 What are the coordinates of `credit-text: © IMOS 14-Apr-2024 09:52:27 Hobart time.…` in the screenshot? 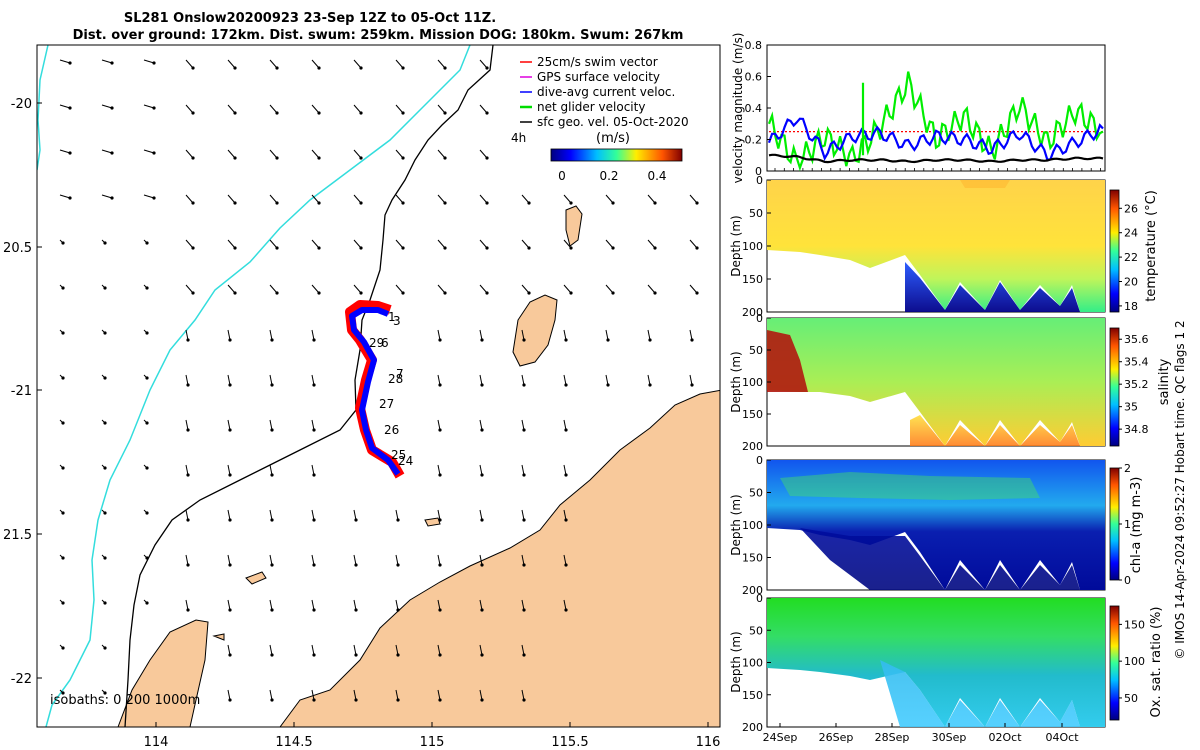 It's located at (1180, 489).